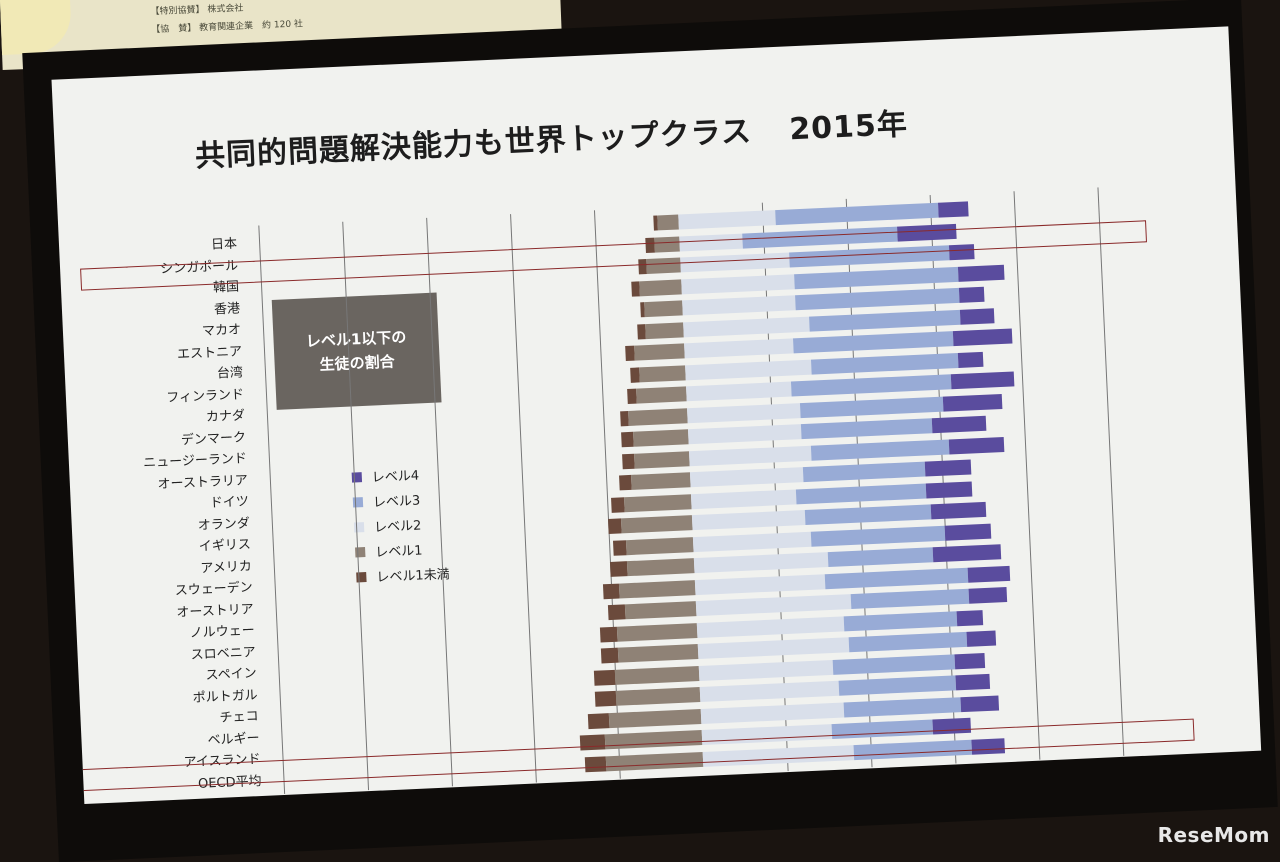  Describe the element at coordinates (225, 9) in the screenshot. I see `poster-row1-text: 株式会社` at that location.